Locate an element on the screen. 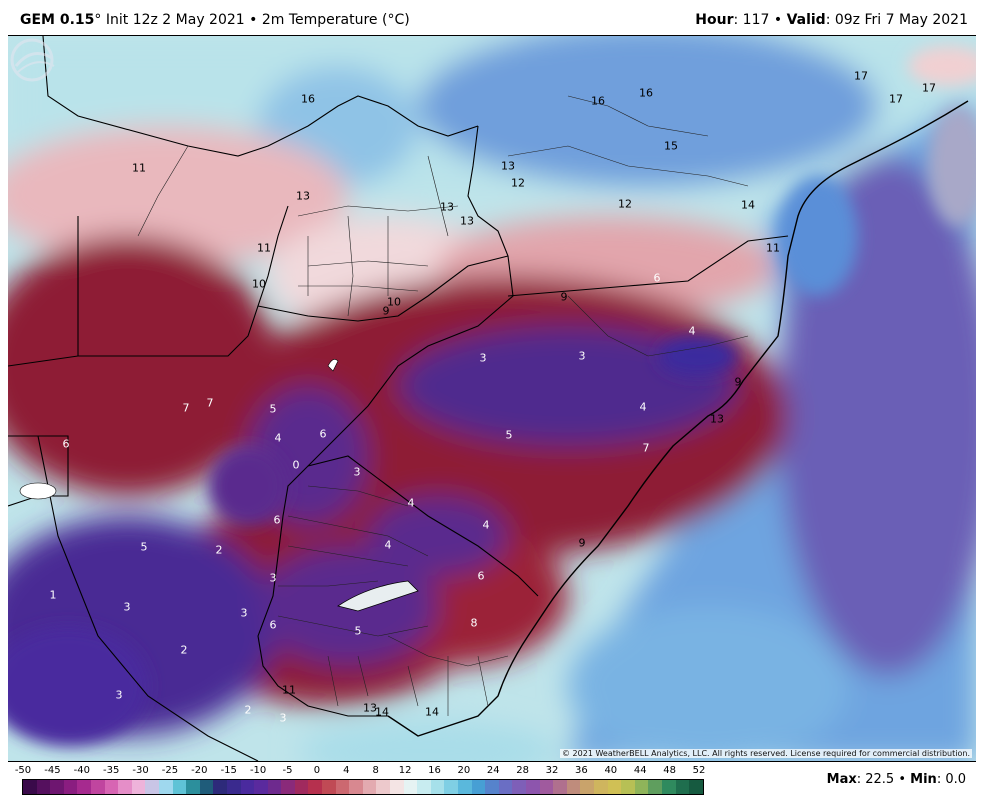 This screenshot has width=984, height=808. init-time: ° Init 12z 2 May 2021 is located at coordinates (169, 20).